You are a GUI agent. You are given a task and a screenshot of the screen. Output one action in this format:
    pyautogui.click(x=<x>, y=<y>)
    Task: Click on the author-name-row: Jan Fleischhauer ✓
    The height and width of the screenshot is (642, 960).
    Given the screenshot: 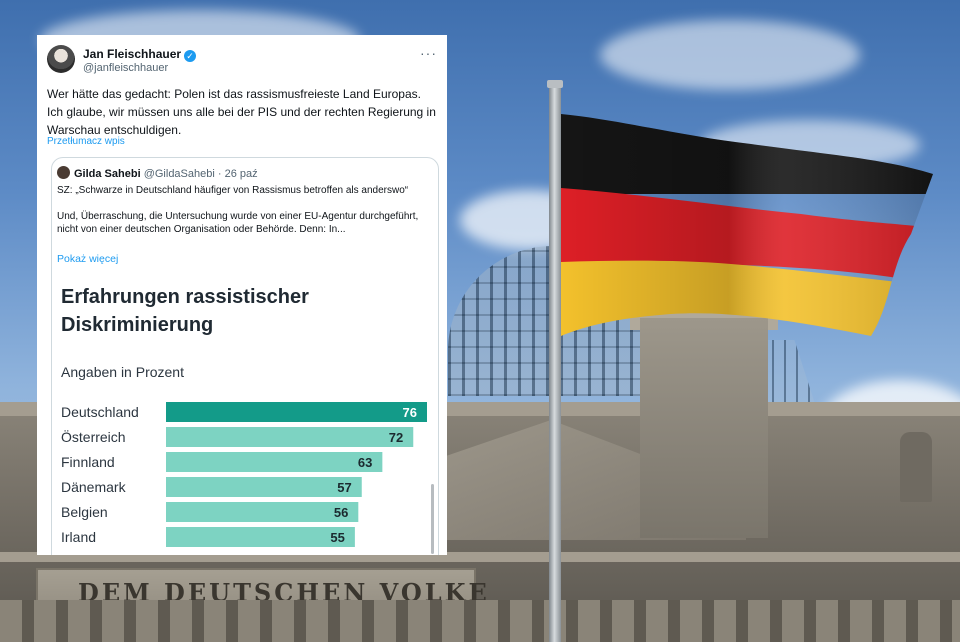 What is the action you would take?
    pyautogui.click(x=140, y=54)
    